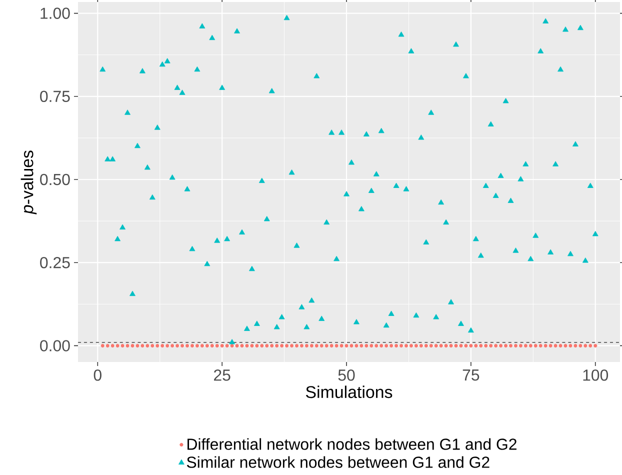 The height and width of the screenshot is (475, 622). I want to click on x-tick-label: 100, so click(595, 375).